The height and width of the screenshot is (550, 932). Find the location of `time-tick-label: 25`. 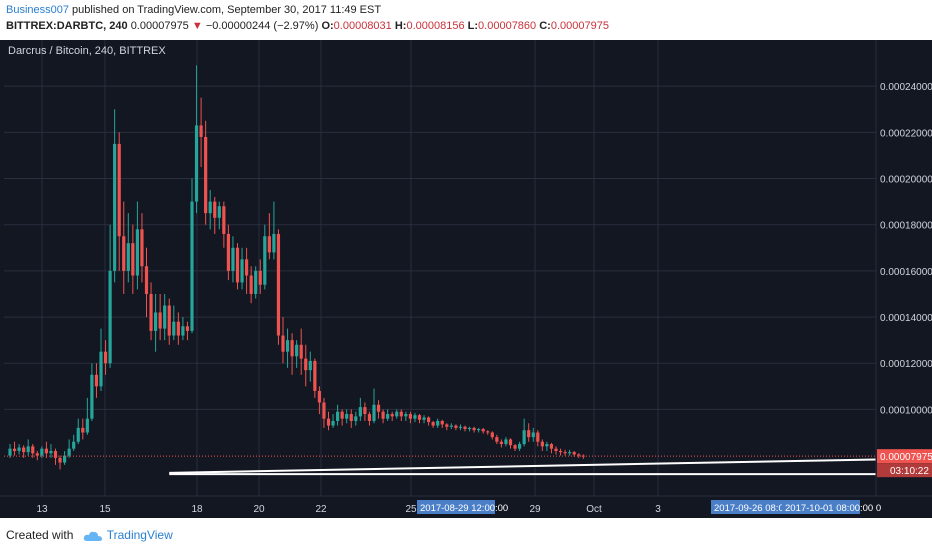

time-tick-label: 25 is located at coordinates (411, 509).